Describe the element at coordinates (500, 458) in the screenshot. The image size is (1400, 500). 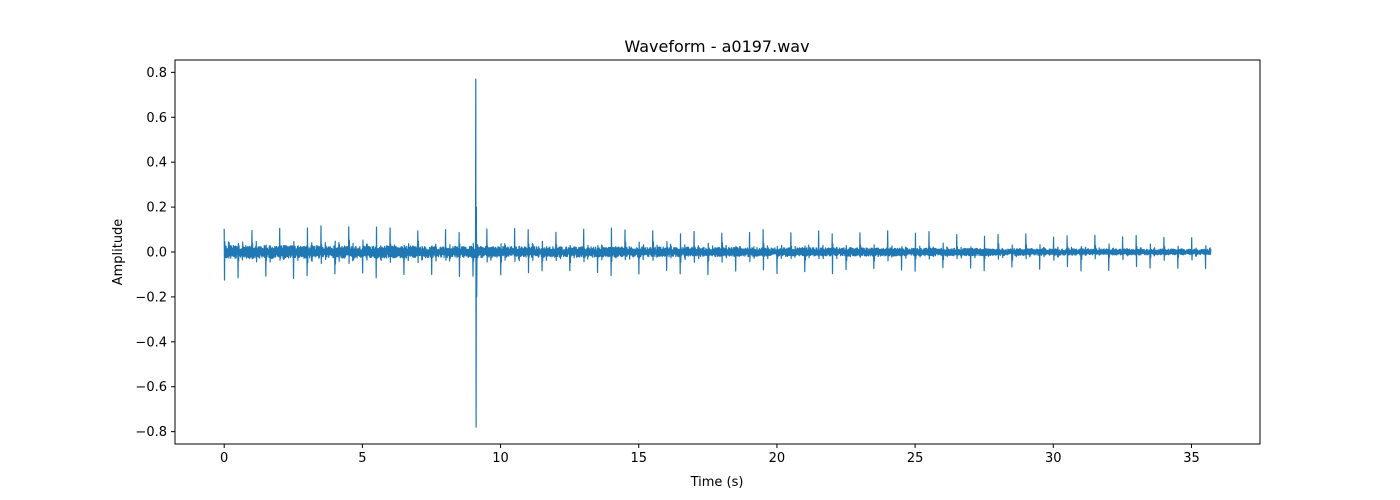
I see `x-tick-label: 10` at that location.